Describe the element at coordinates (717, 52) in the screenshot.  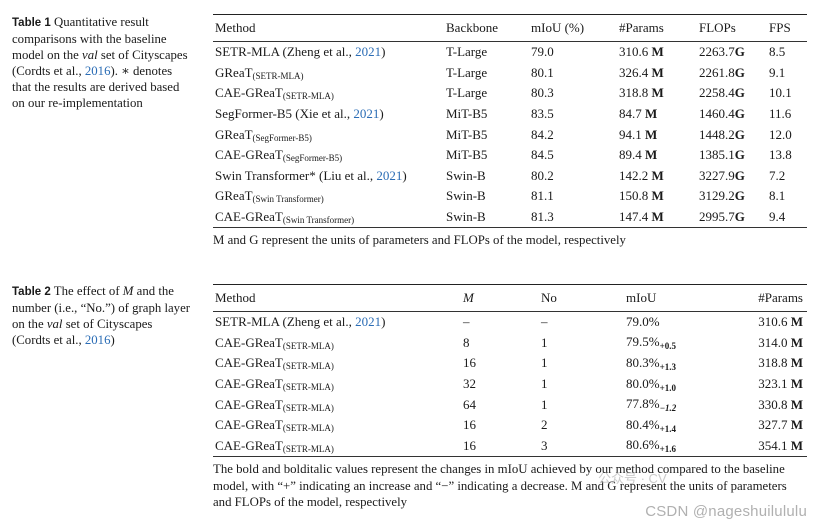
I see `flops-value: 2263.7` at that location.